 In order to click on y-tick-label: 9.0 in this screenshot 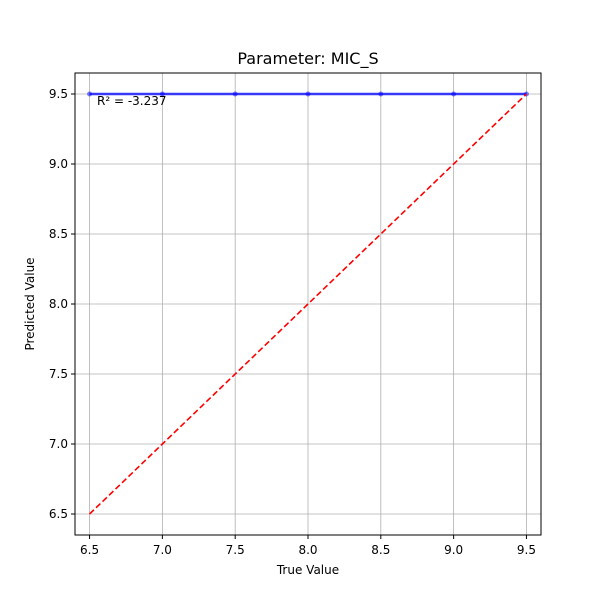, I will do `click(58, 164)`.